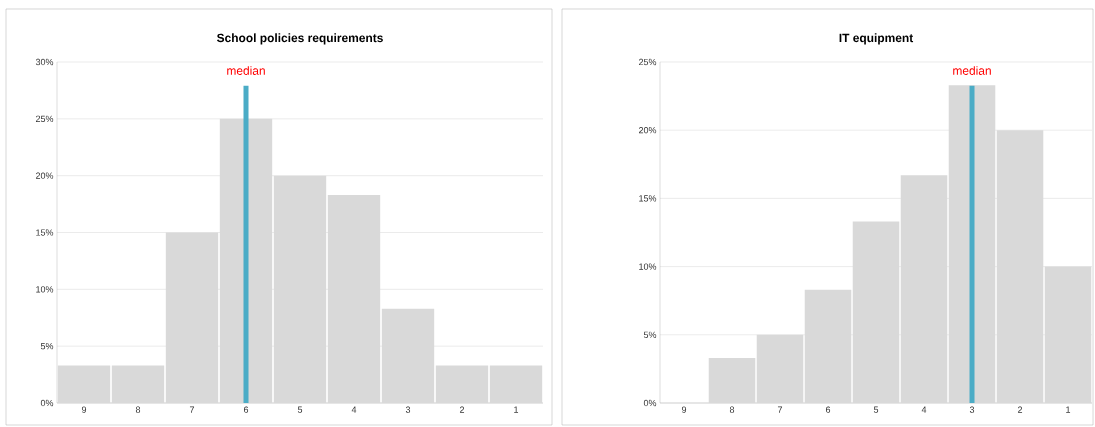 This screenshot has height=427, width=1095. Describe the element at coordinates (299, 39) in the screenshot. I see `chart-title: School policies requirements` at that location.